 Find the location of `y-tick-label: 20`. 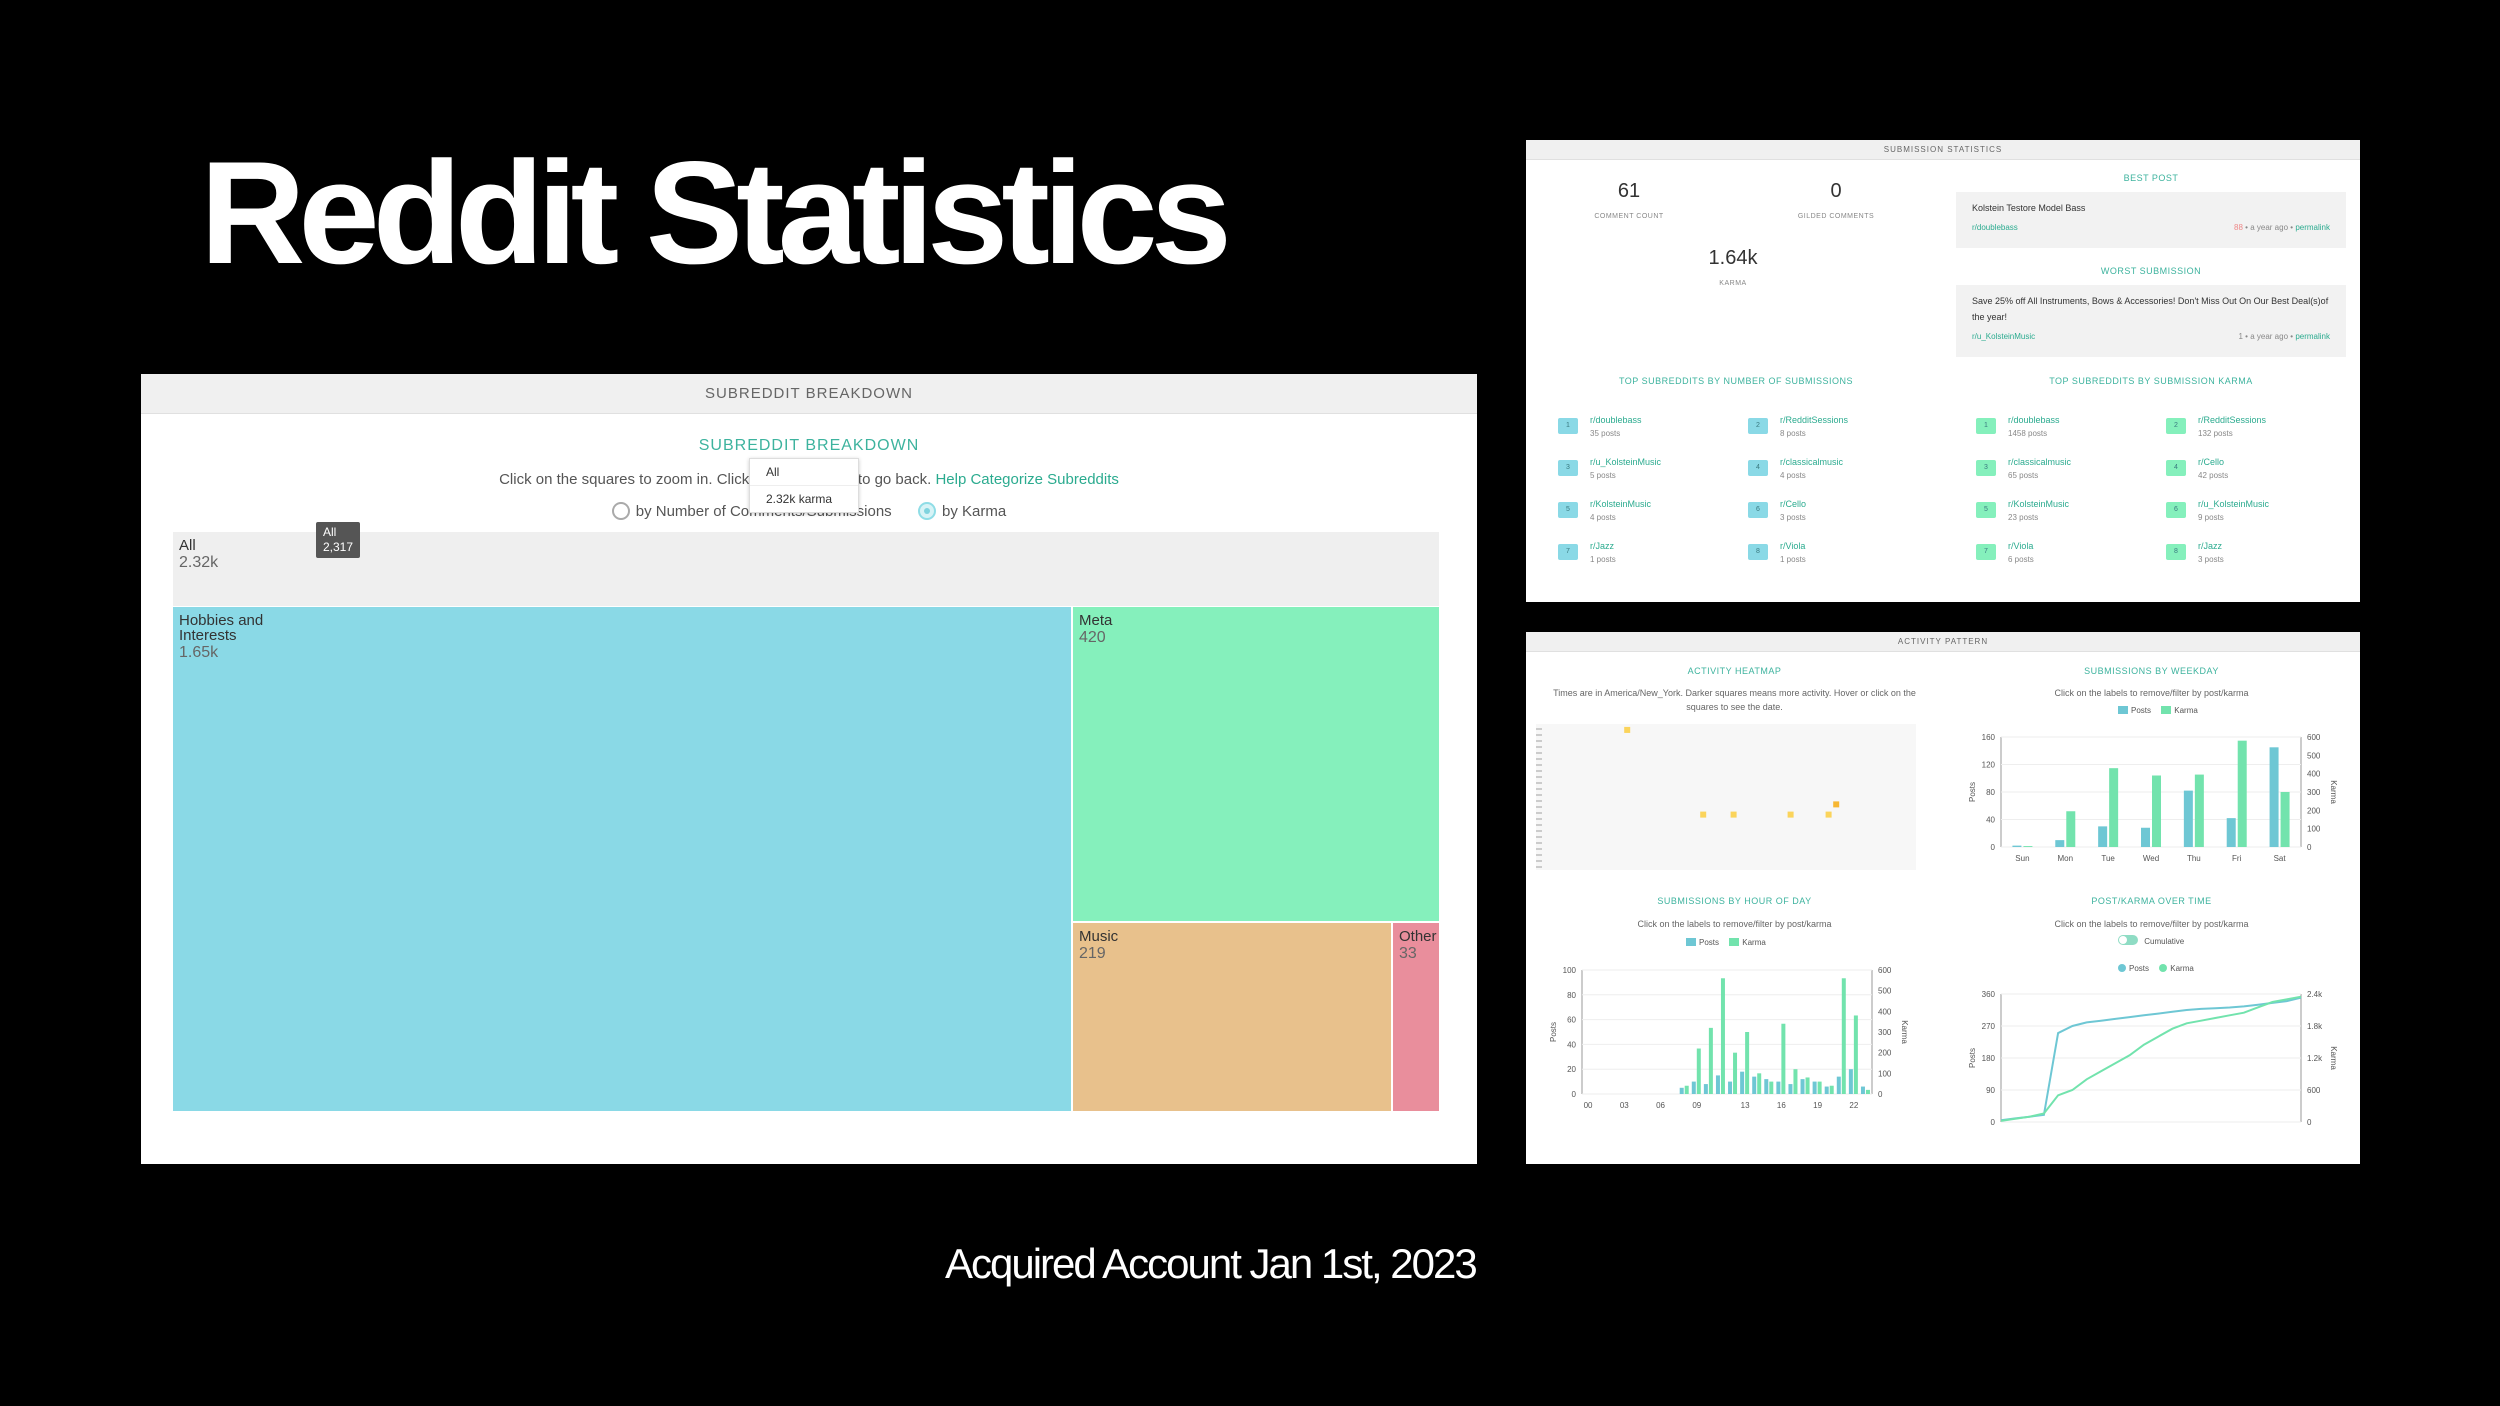

y-tick-label: 20 is located at coordinates (1571, 1069).